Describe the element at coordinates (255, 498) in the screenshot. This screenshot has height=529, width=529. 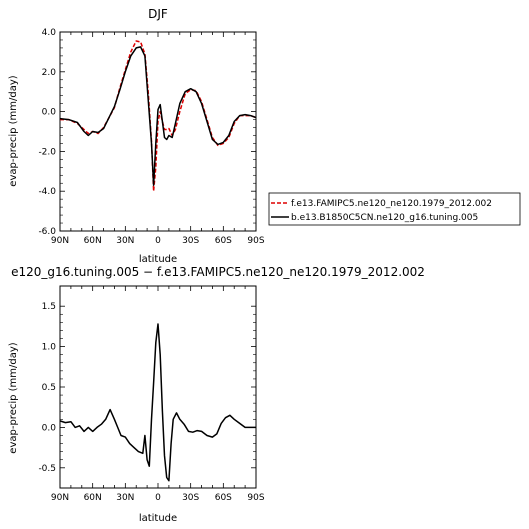
I see `bottom-x-tick-label: 90S` at that location.